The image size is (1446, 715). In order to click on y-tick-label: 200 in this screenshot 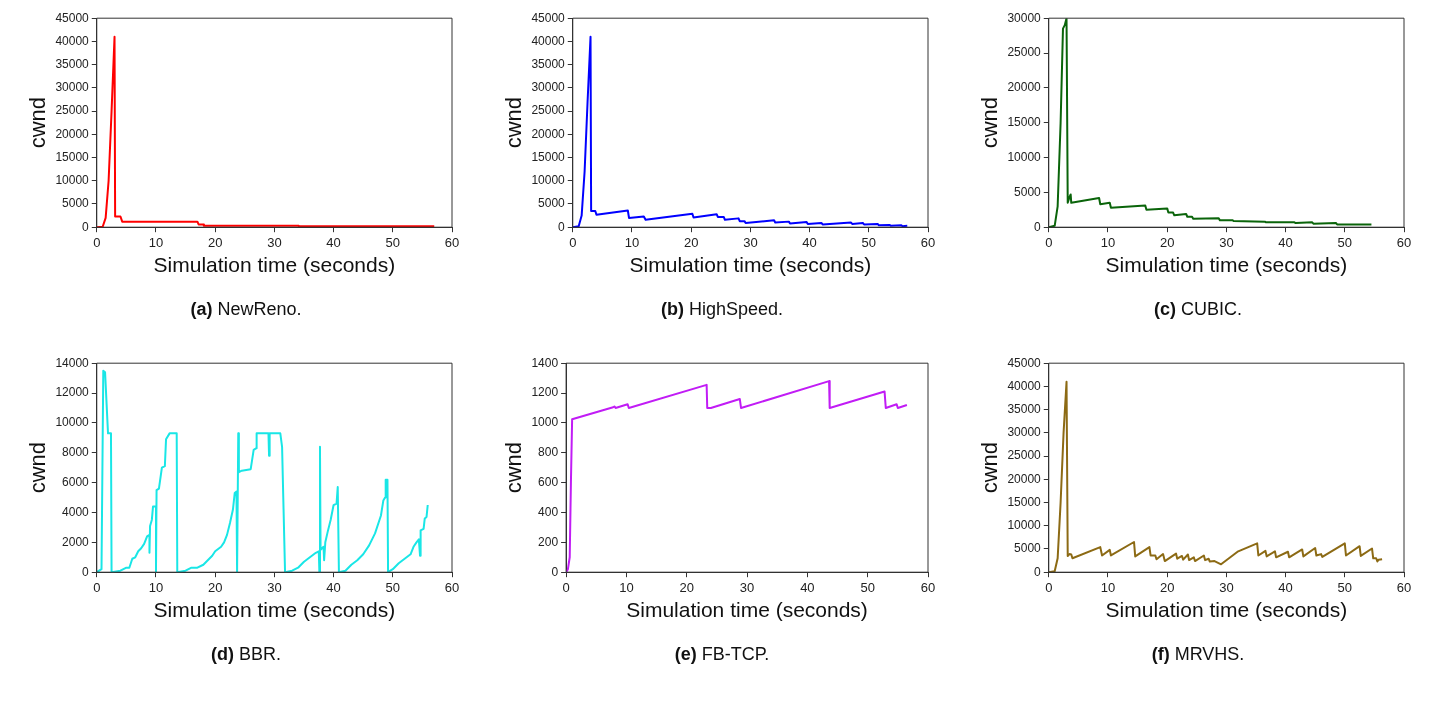, I will do `click(548, 541)`.